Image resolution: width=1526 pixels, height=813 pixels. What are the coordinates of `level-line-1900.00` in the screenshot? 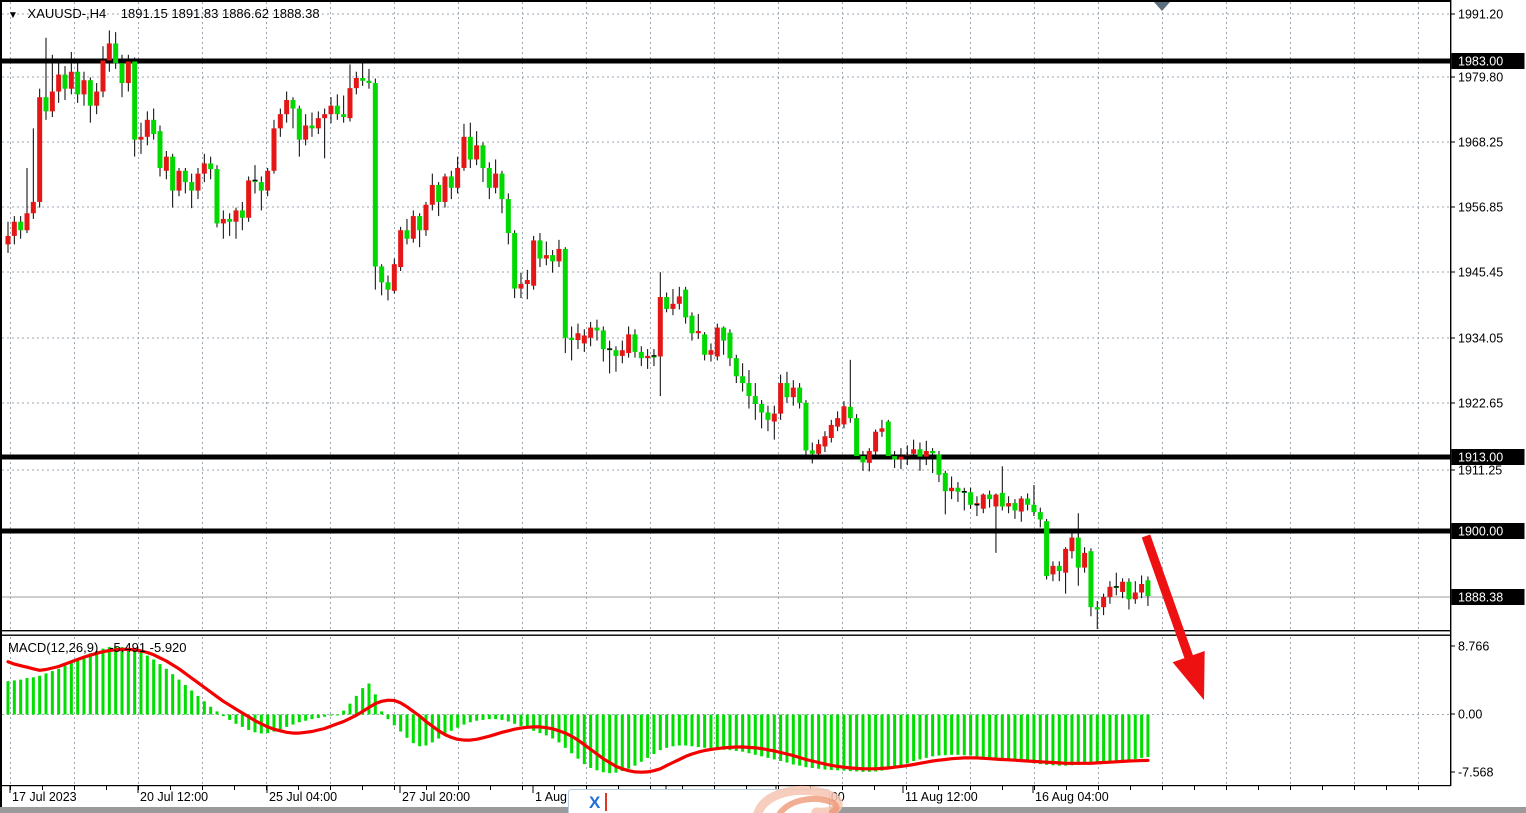 It's located at (726, 531).